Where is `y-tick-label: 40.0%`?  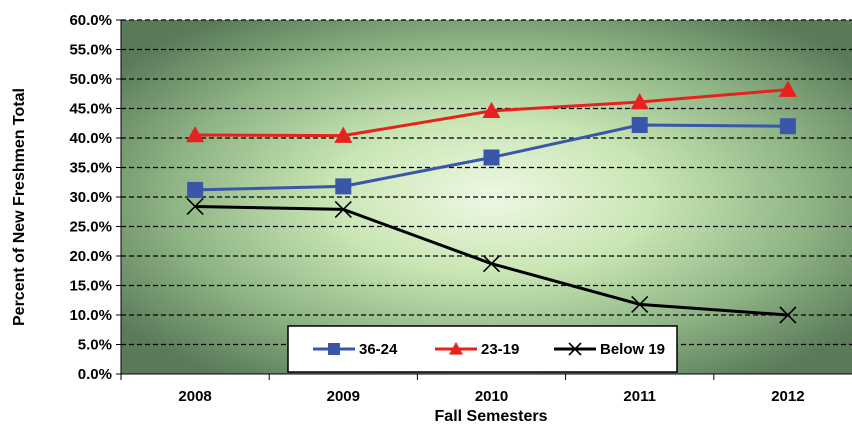
y-tick-label: 40.0% is located at coordinates (90, 138).